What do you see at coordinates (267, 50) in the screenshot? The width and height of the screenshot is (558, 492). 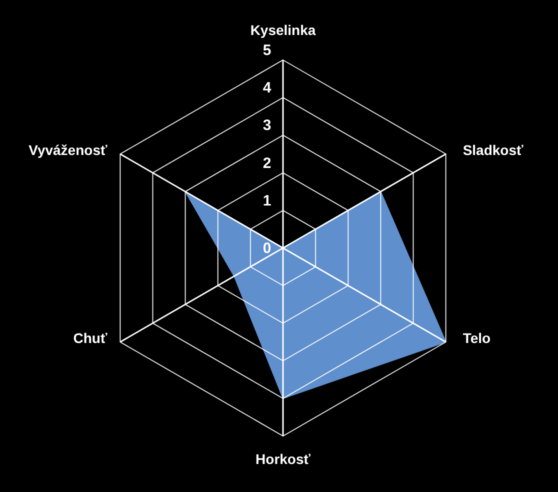 I see `y-tick-label: 5` at bounding box center [267, 50].